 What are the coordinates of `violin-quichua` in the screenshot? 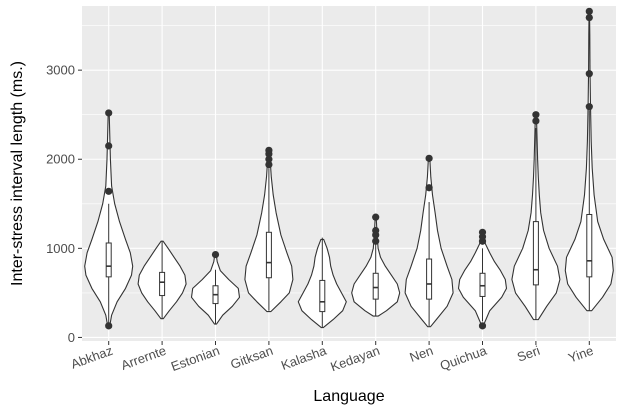 It's located at (482, 279).